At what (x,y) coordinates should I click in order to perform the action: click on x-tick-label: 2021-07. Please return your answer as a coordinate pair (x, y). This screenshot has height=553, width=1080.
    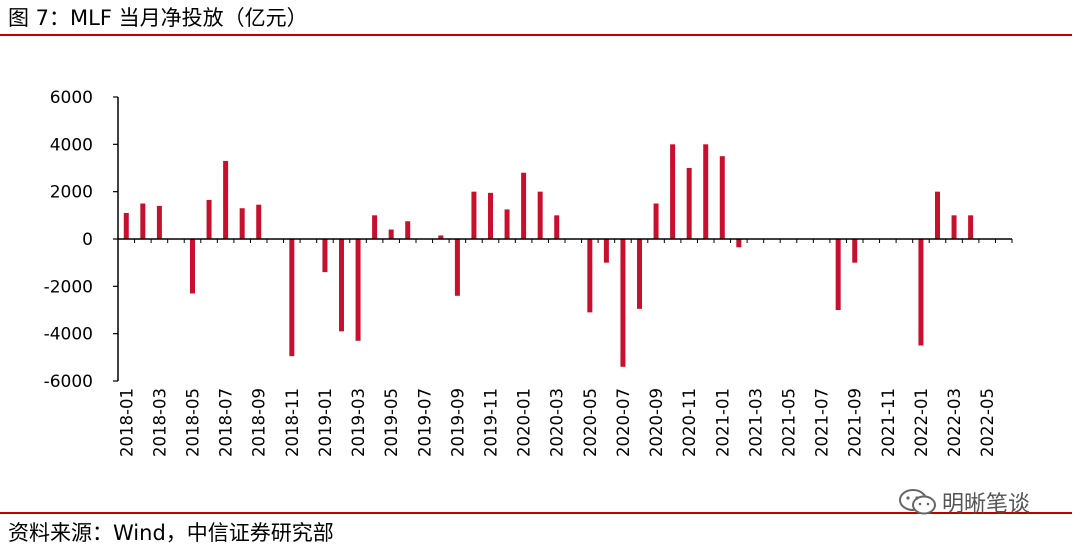
    Looking at the image, I should click on (822, 422).